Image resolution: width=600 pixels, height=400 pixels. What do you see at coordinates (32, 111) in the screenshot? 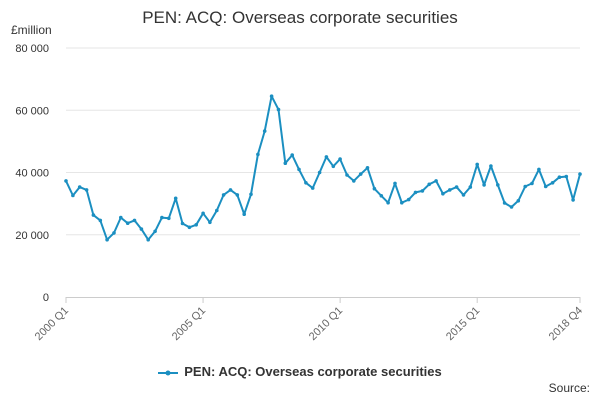
I see `y-tick-label: 60 000` at bounding box center [32, 111].